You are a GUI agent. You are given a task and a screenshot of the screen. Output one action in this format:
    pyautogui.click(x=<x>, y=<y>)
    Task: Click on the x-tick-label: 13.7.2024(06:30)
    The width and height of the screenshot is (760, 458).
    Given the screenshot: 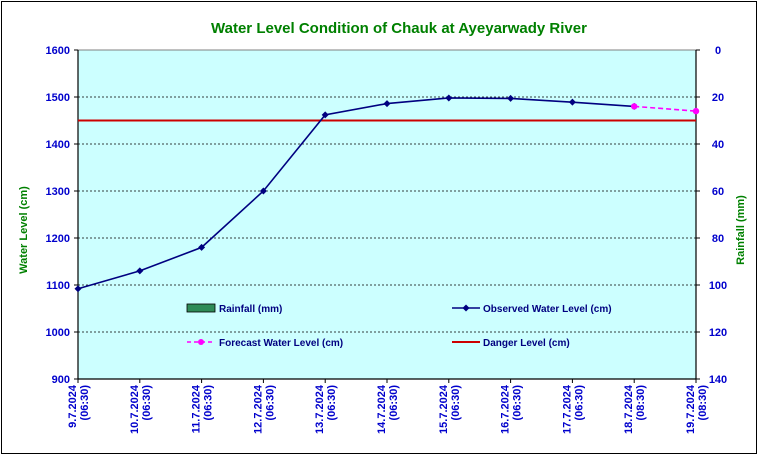 What is the action you would take?
    pyautogui.click(x=326, y=409)
    